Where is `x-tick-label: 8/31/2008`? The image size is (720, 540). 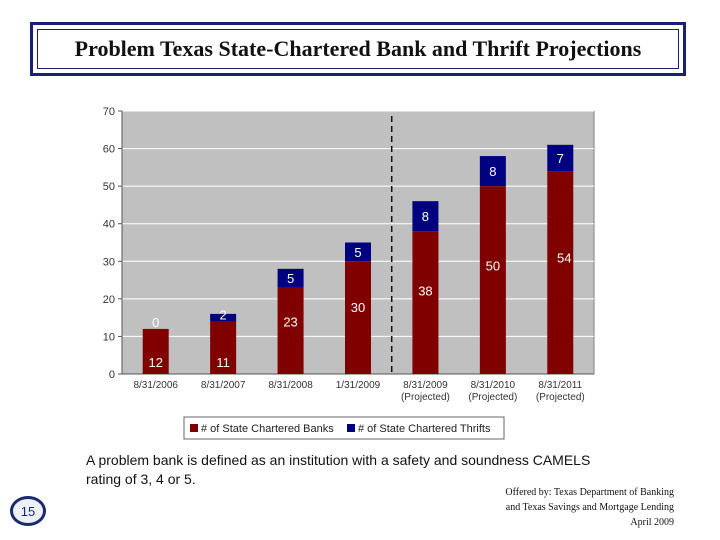 x-tick-label: 8/31/2008 is located at coordinates (290, 385).